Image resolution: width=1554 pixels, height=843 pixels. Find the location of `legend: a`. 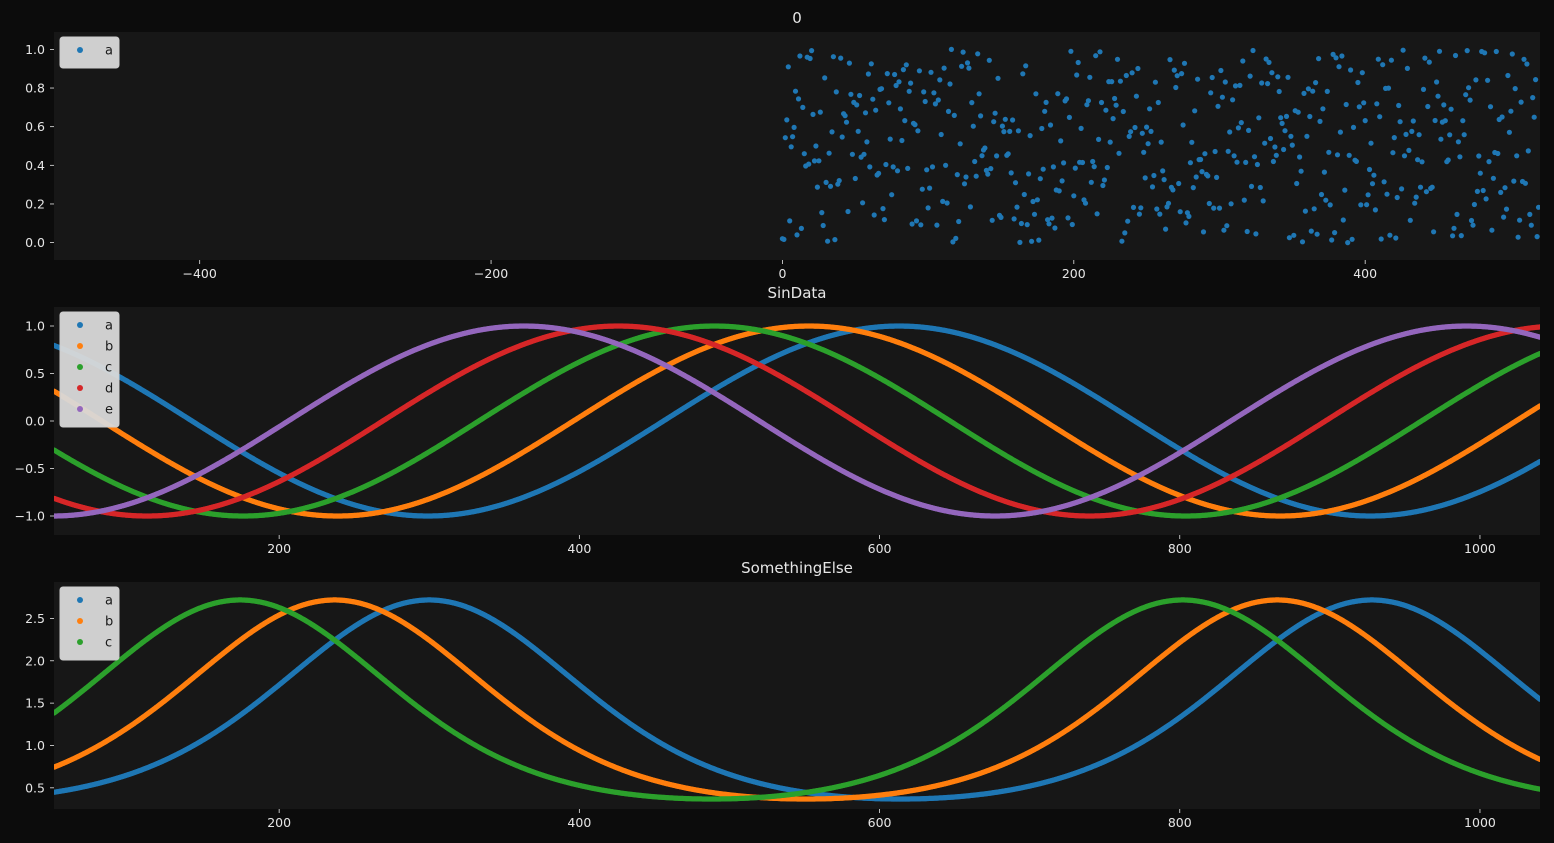

legend: a is located at coordinates (89, 52).